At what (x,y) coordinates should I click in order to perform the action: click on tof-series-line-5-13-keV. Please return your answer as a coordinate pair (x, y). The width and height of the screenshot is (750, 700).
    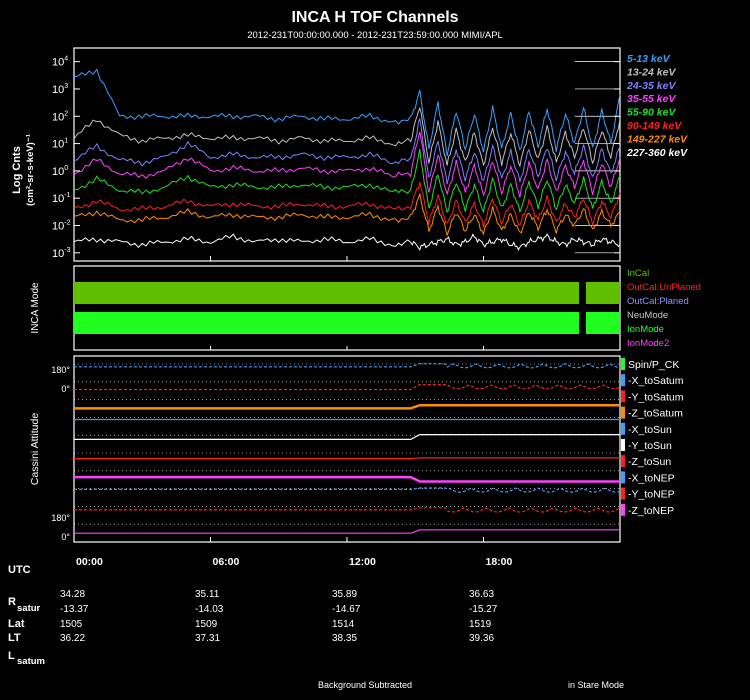
    Looking at the image, I should click on (347, 112).